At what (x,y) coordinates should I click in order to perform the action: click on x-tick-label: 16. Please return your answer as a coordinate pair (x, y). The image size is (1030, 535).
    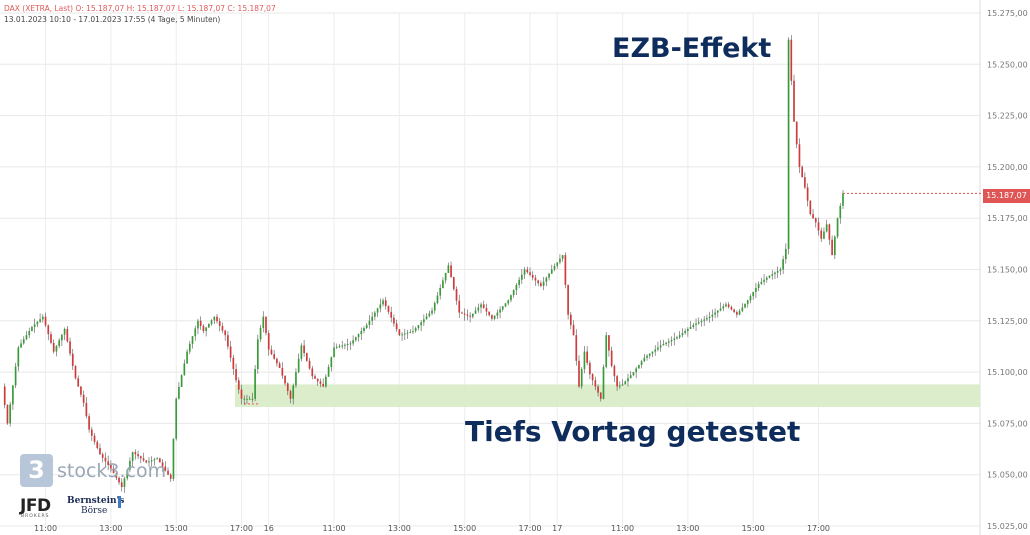
    Looking at the image, I should click on (269, 528).